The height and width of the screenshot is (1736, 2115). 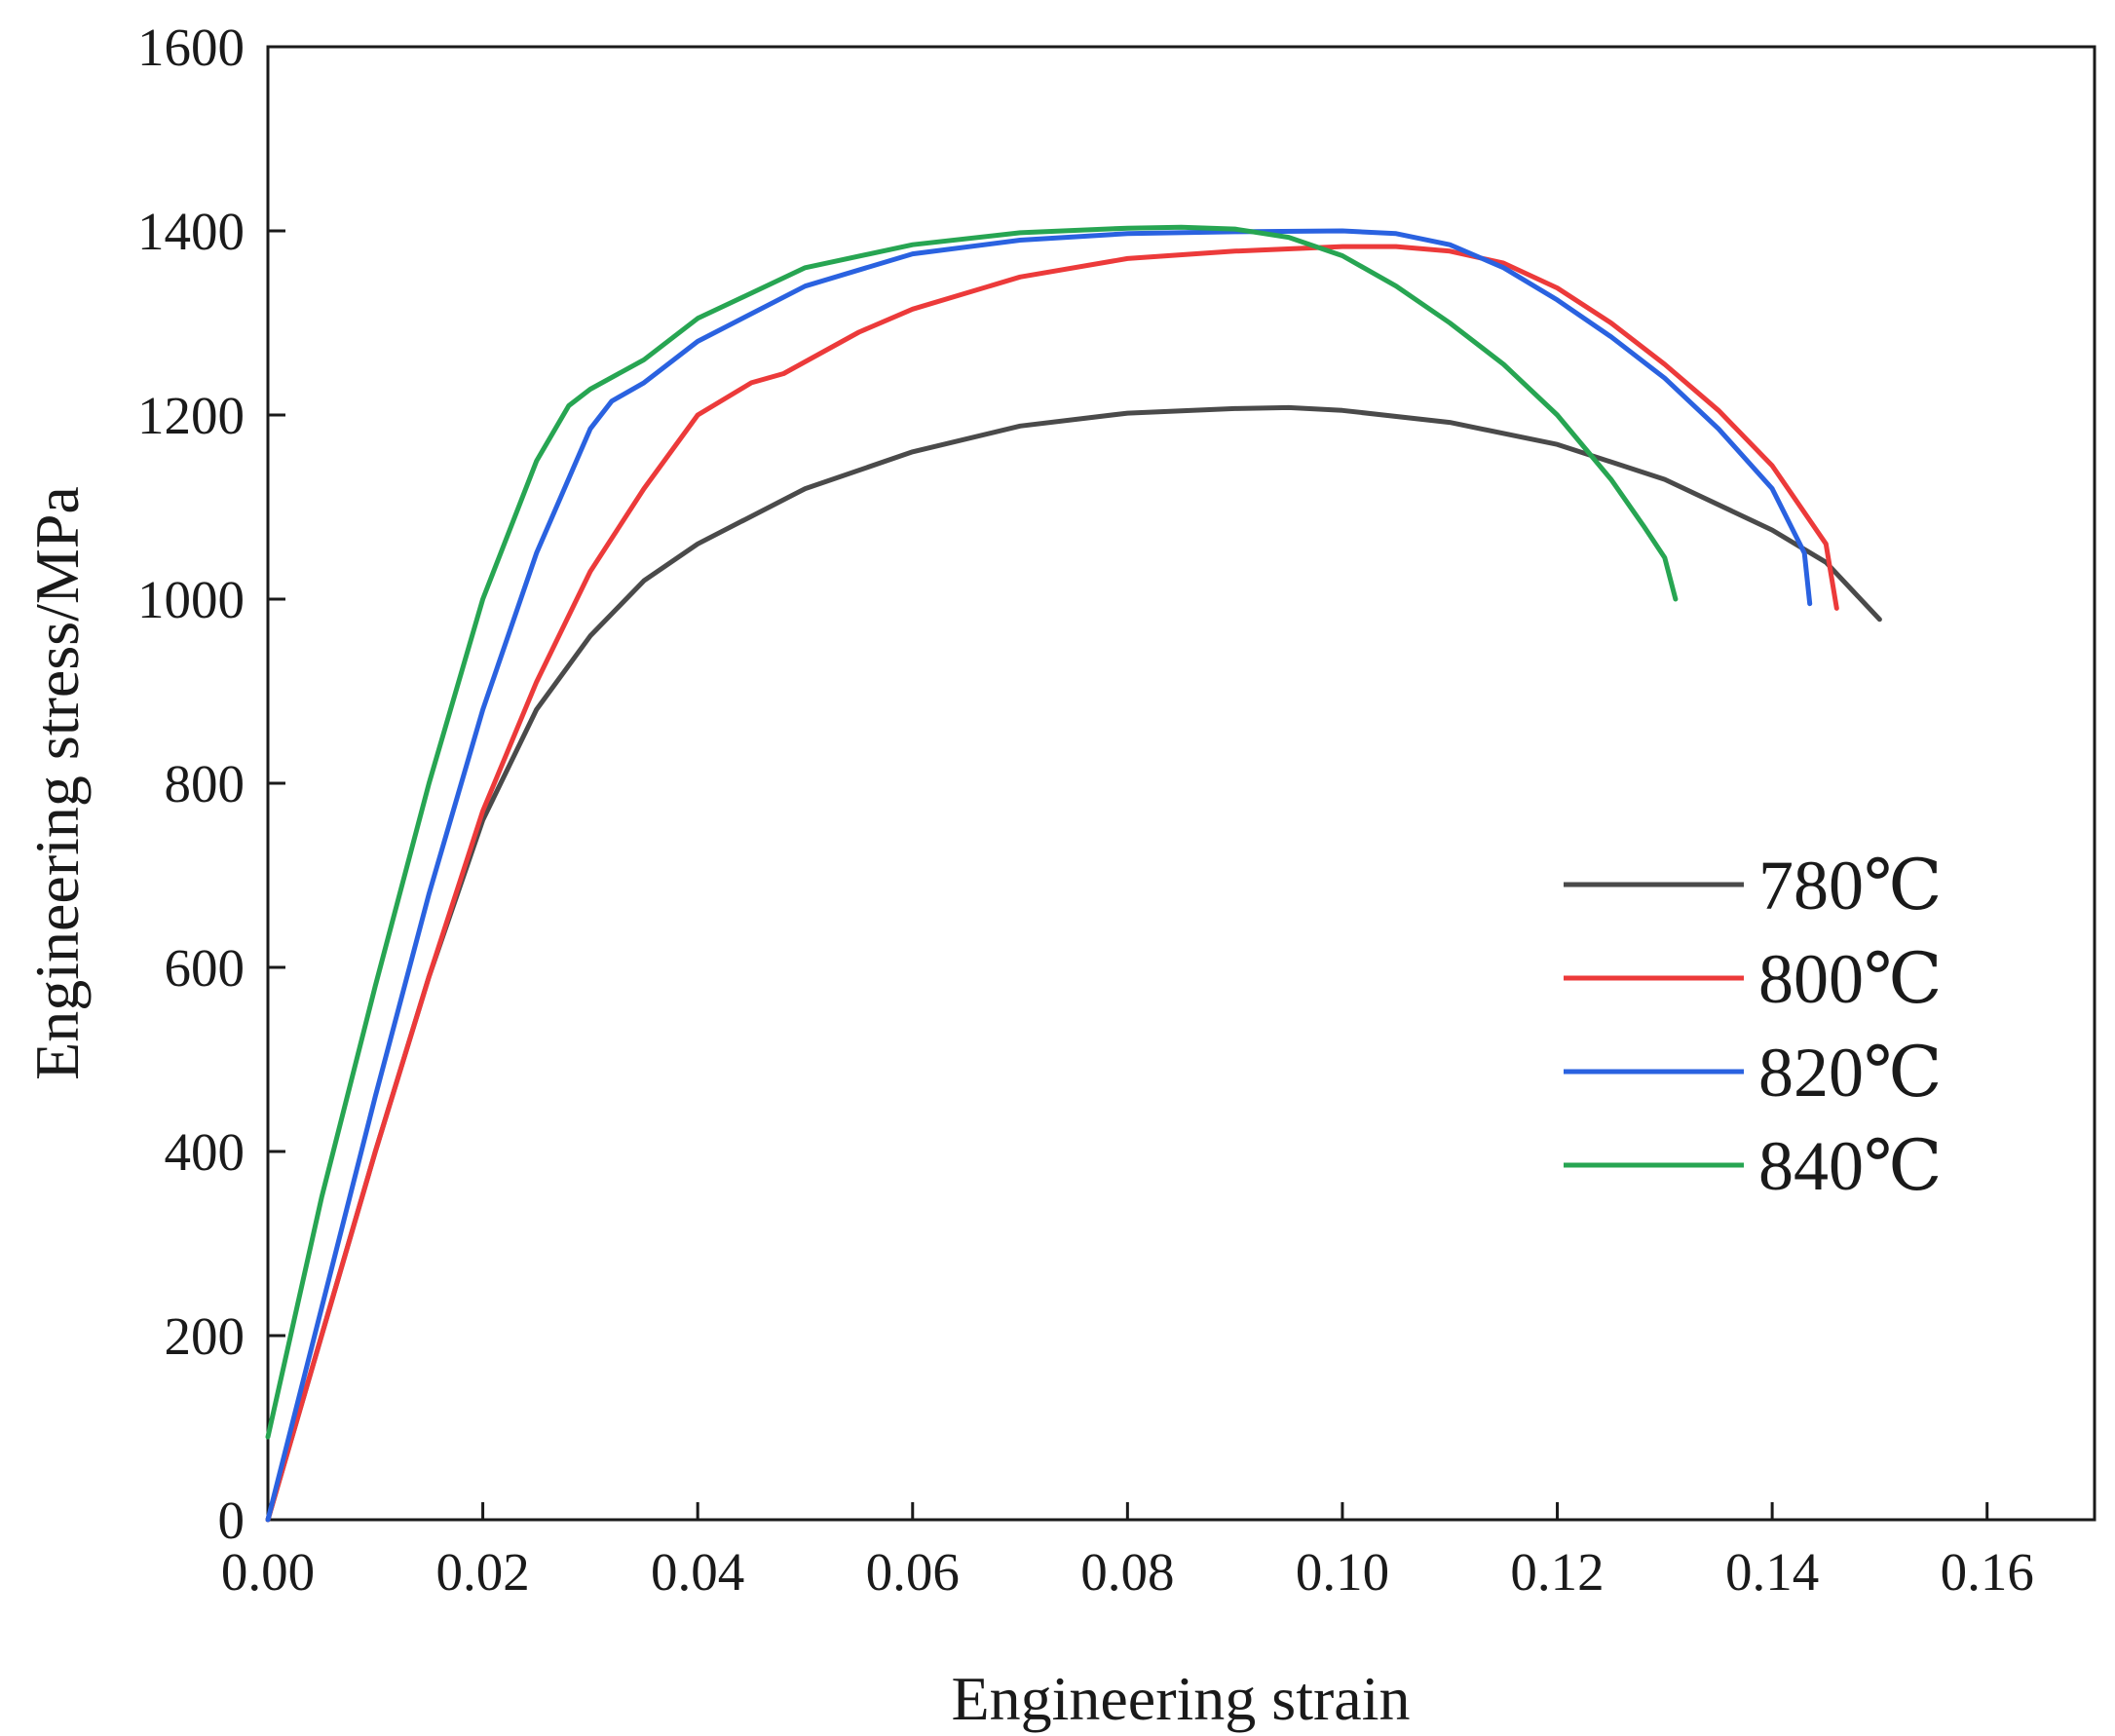 What do you see at coordinates (205, 968) in the screenshot?
I see `y-tick-label: 600` at bounding box center [205, 968].